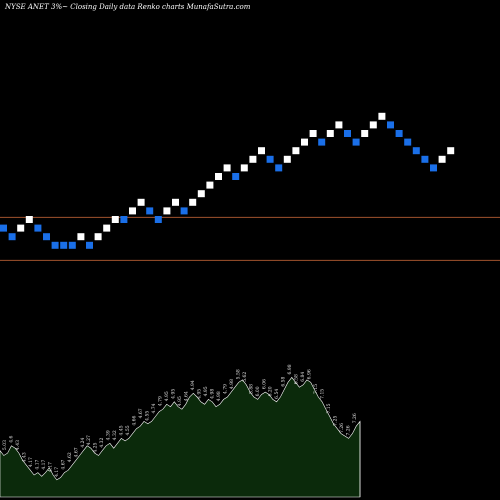  What do you see at coordinates (89, 440) in the screenshot?
I see `volume-label: 4.27` at bounding box center [89, 440].